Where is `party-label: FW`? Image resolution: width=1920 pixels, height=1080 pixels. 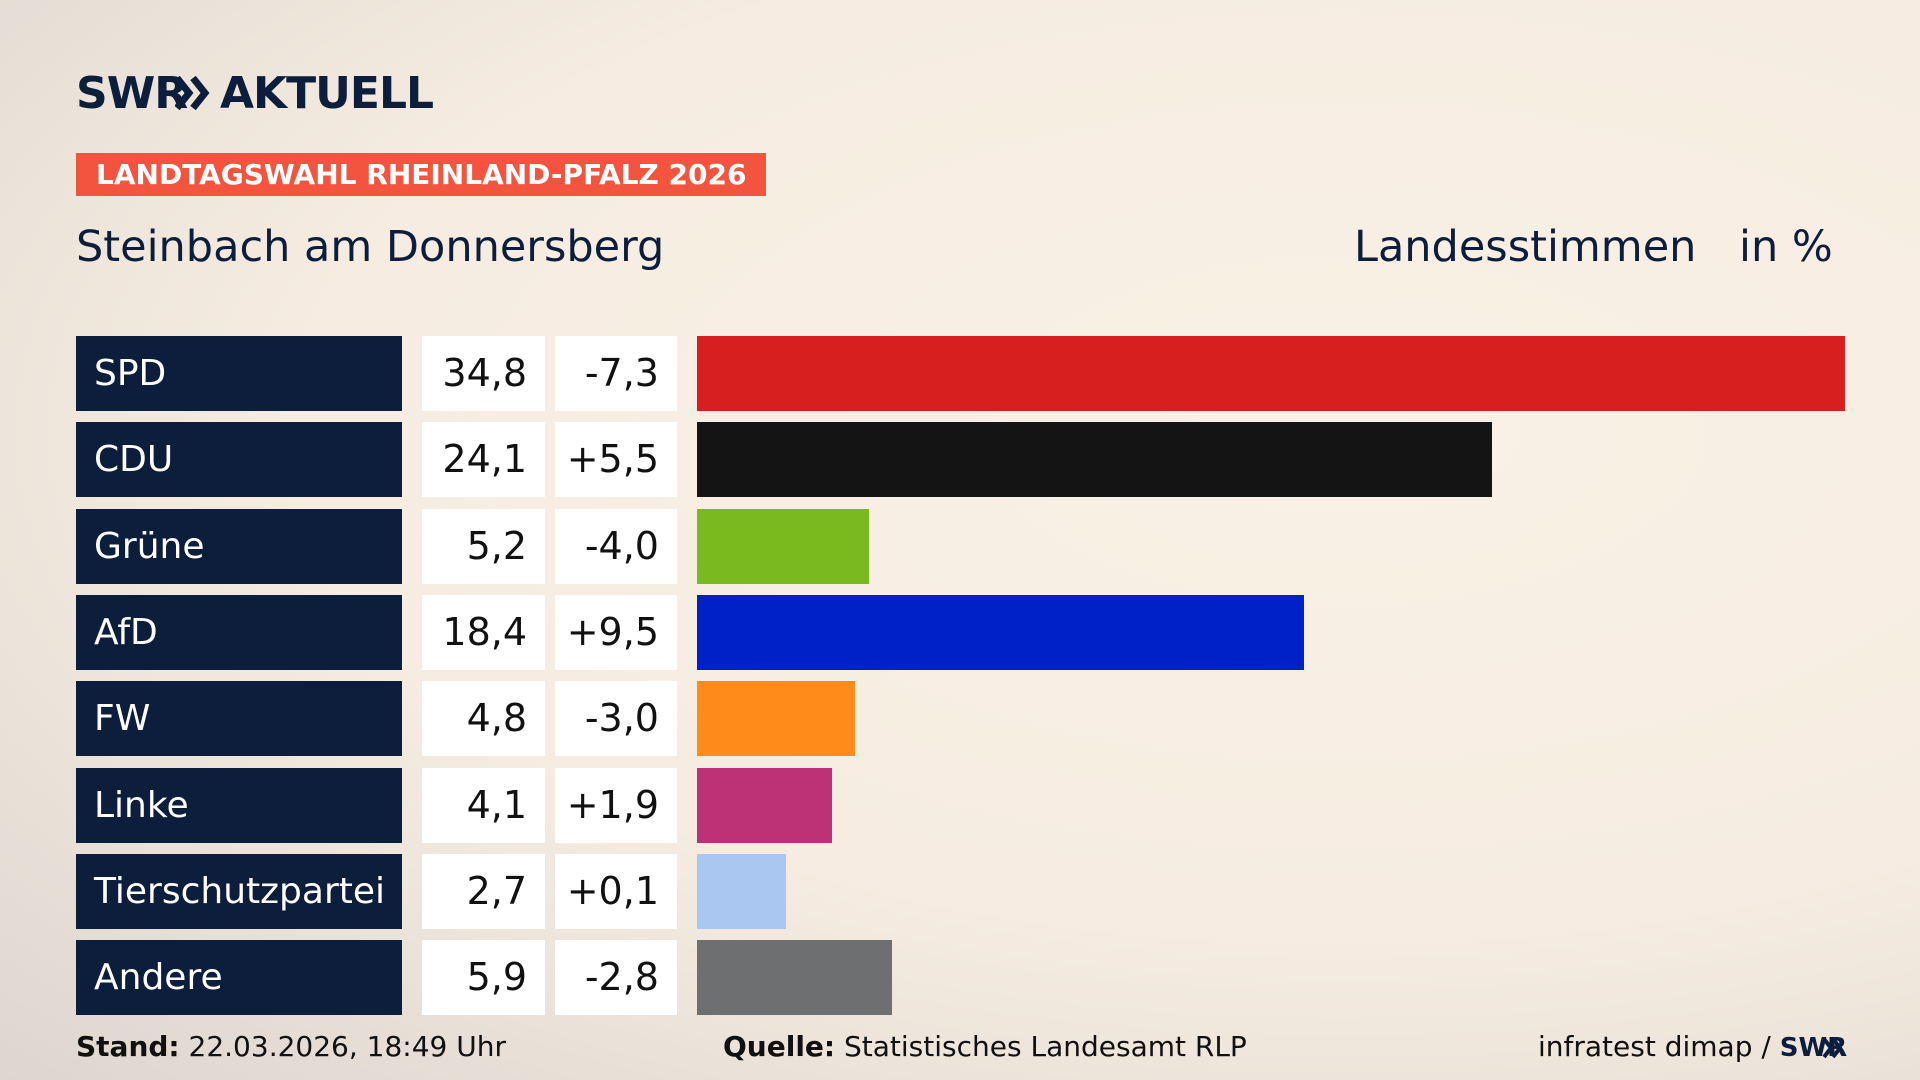
party-label: FW is located at coordinates (239, 719).